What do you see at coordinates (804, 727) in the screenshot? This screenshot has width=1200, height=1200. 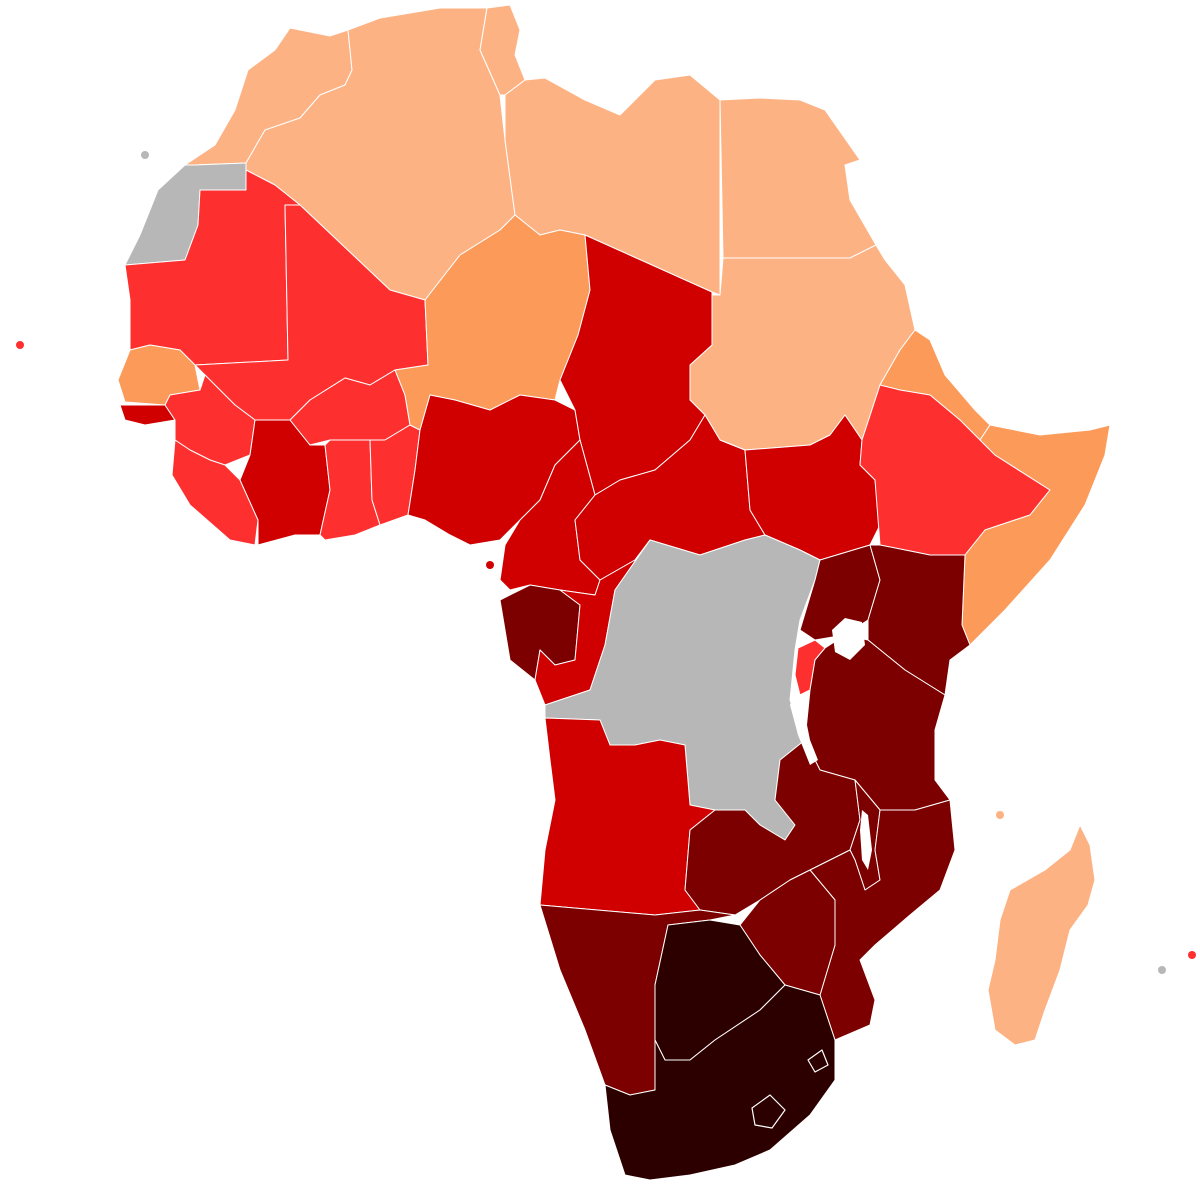 I see `lake-tanganyika` at bounding box center [804, 727].